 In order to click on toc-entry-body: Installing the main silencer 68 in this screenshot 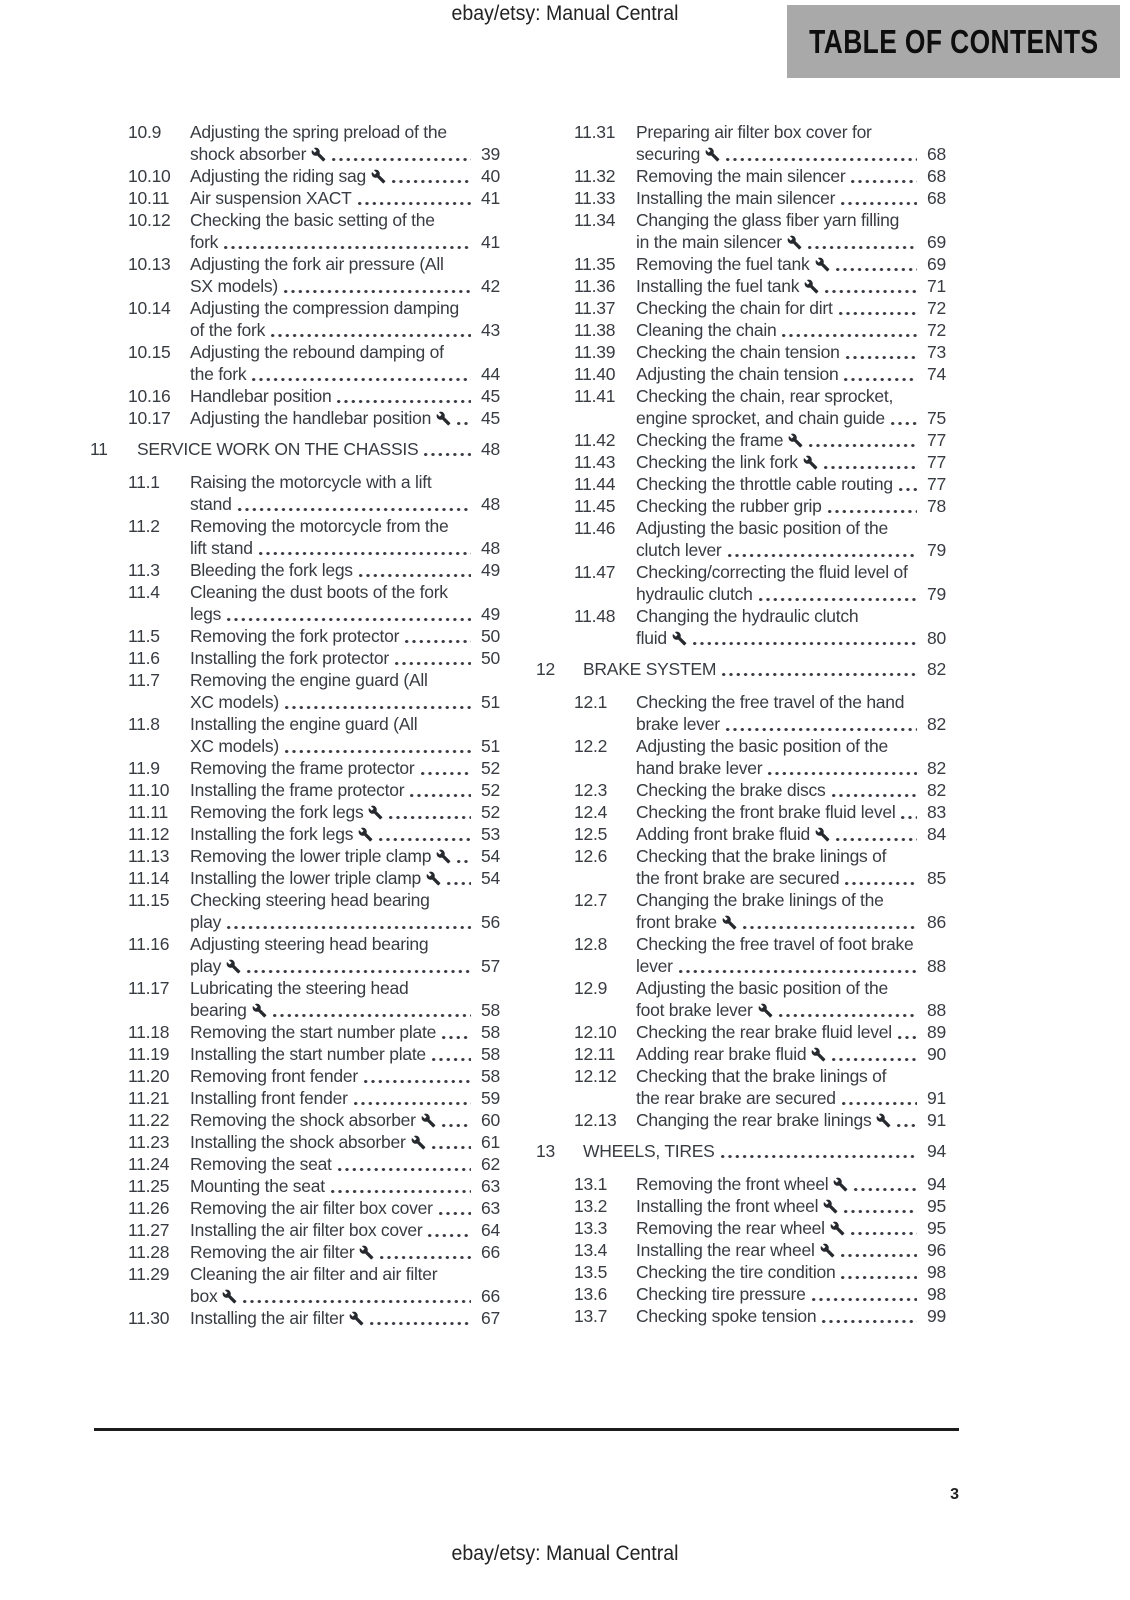, I will do `click(791, 198)`.